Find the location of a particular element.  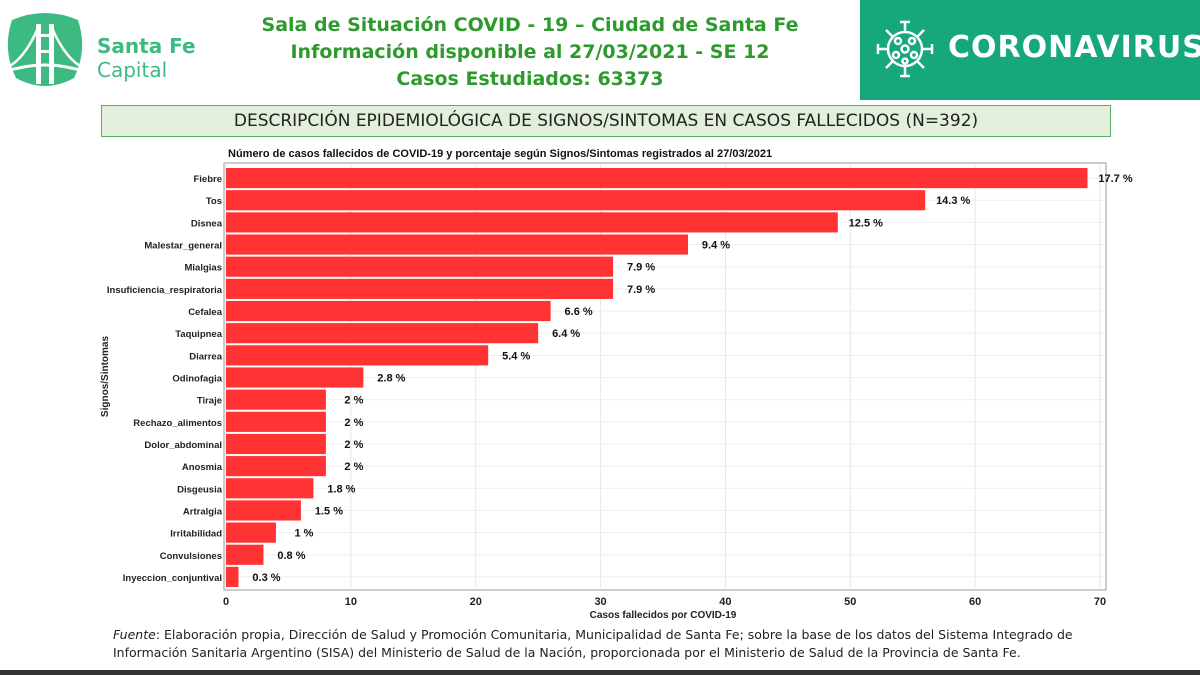

y-tick-label: Convulsiones is located at coordinates (191, 556).